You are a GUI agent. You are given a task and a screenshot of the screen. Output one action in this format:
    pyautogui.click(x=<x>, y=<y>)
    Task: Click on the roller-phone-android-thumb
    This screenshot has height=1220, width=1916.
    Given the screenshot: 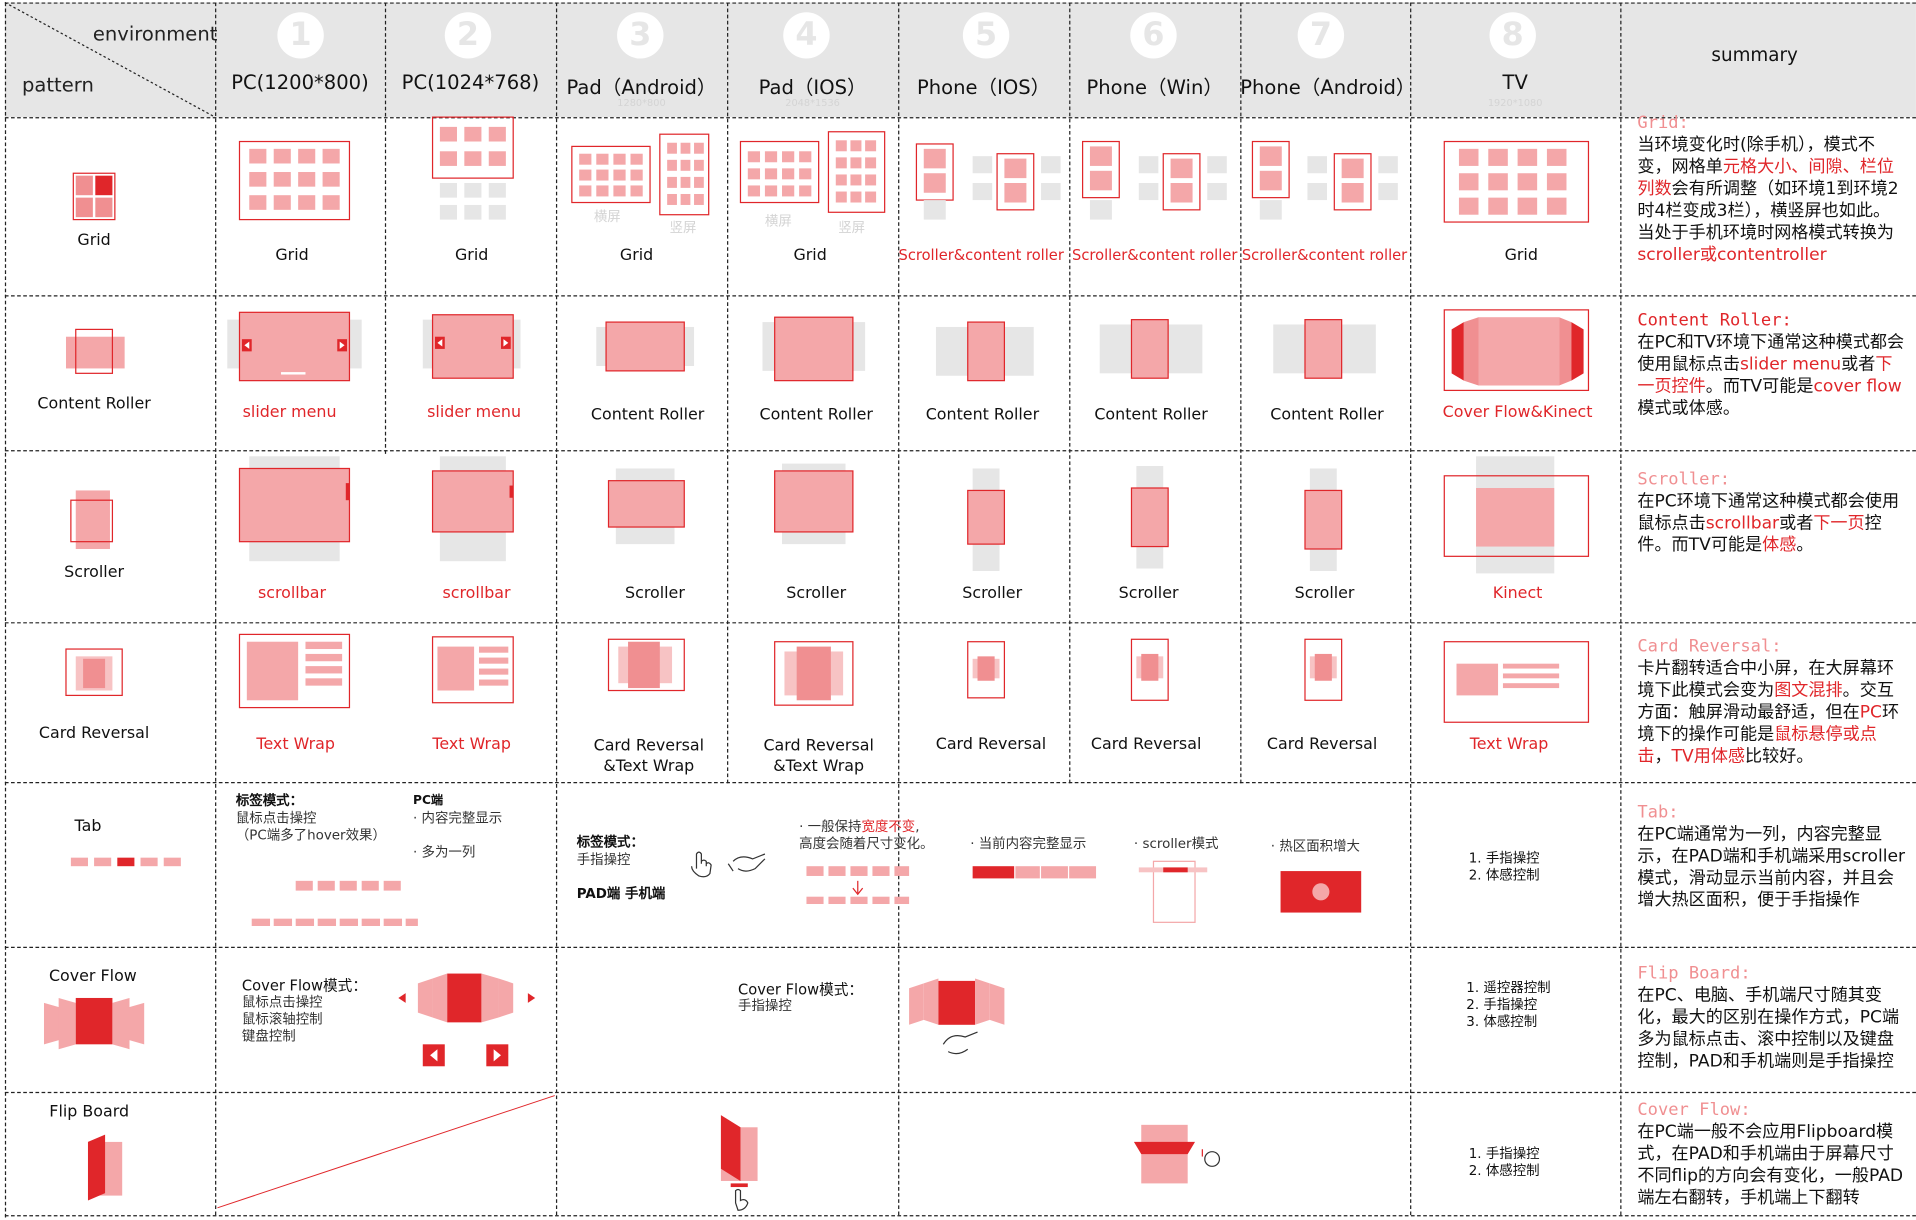 What is the action you would take?
    pyautogui.click(x=1324, y=349)
    